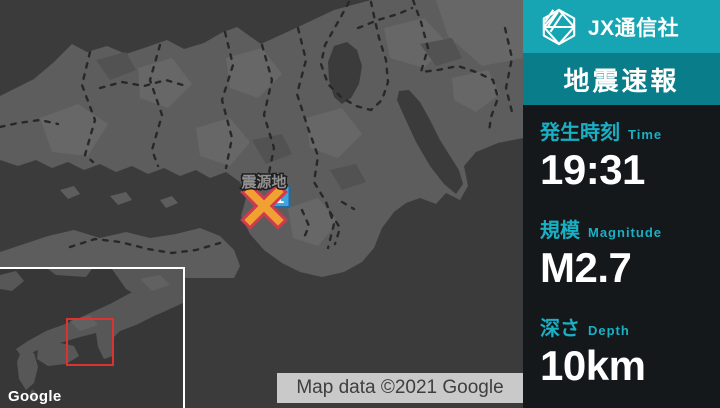  I want to click on field-magnitude-label: 規模, so click(560, 231).